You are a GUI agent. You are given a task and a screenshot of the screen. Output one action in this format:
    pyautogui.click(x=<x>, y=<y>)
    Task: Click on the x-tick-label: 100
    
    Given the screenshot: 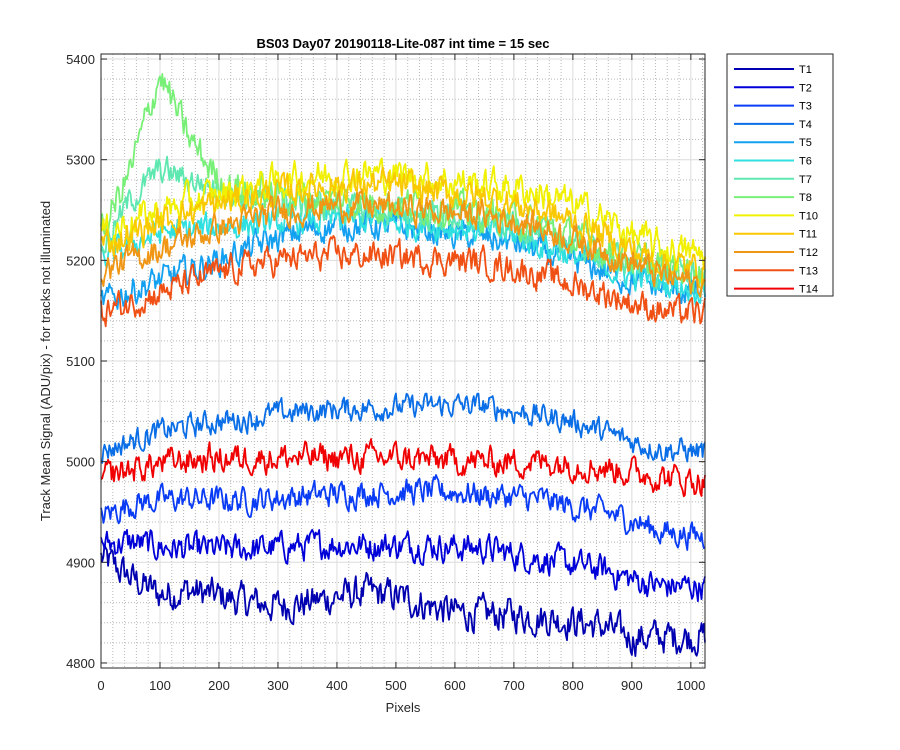 What is the action you would take?
    pyautogui.click(x=160, y=685)
    